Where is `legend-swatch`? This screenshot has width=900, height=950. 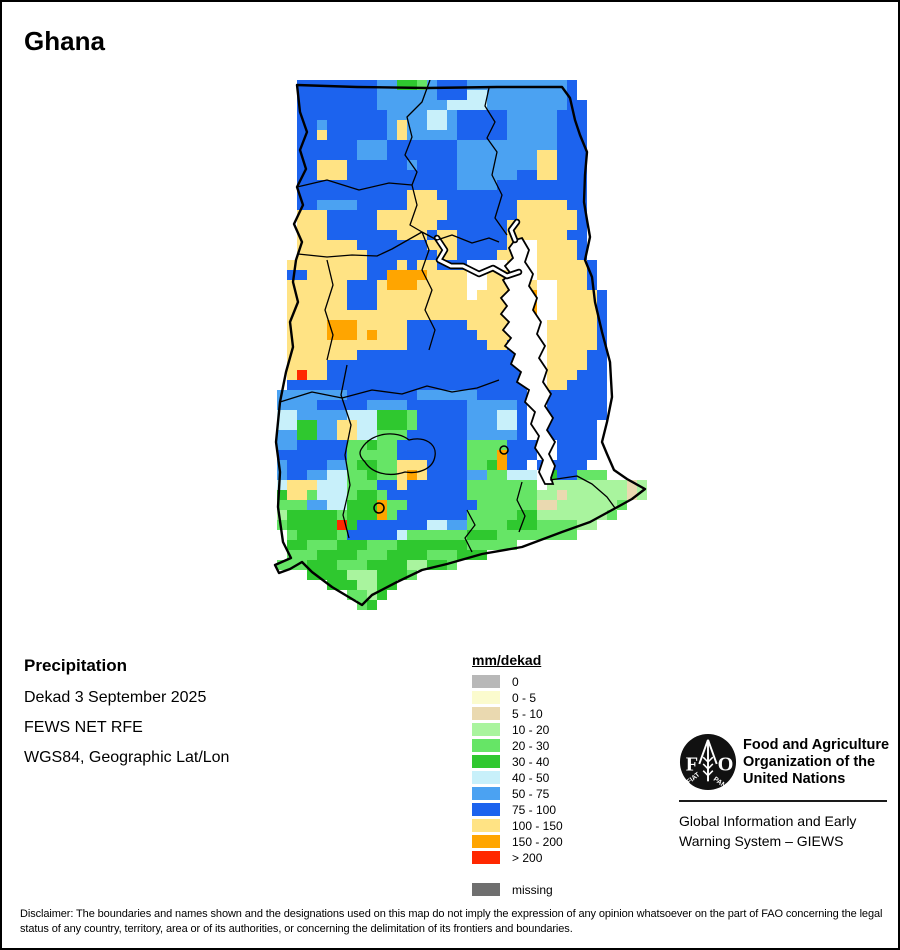 legend-swatch is located at coordinates (486, 745).